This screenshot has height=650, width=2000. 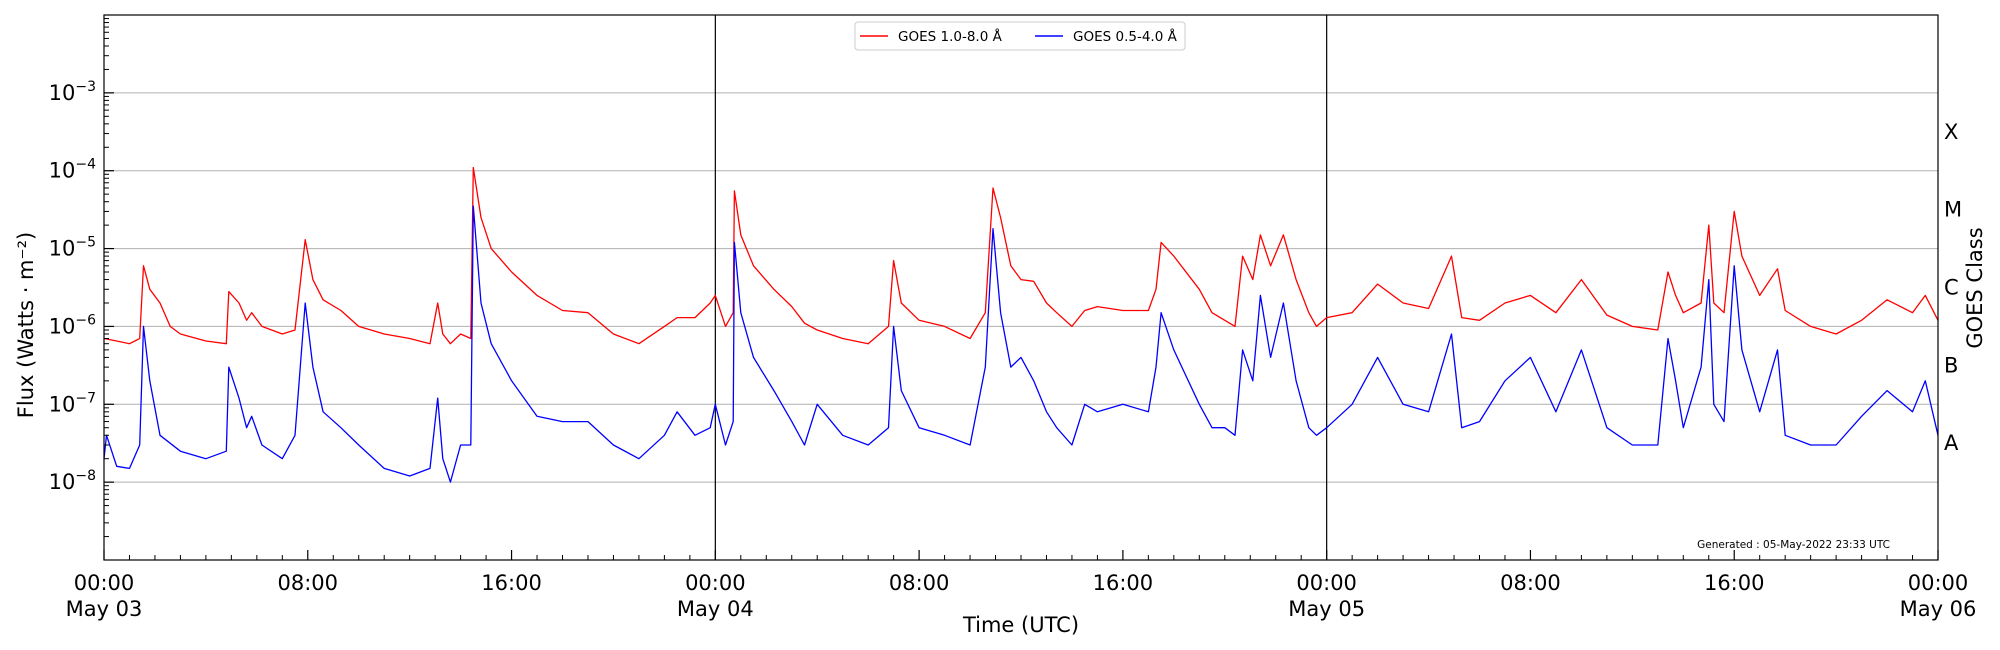 What do you see at coordinates (72, 403) in the screenshot?
I see `y-tick-label: 10⁻⁷` at bounding box center [72, 403].